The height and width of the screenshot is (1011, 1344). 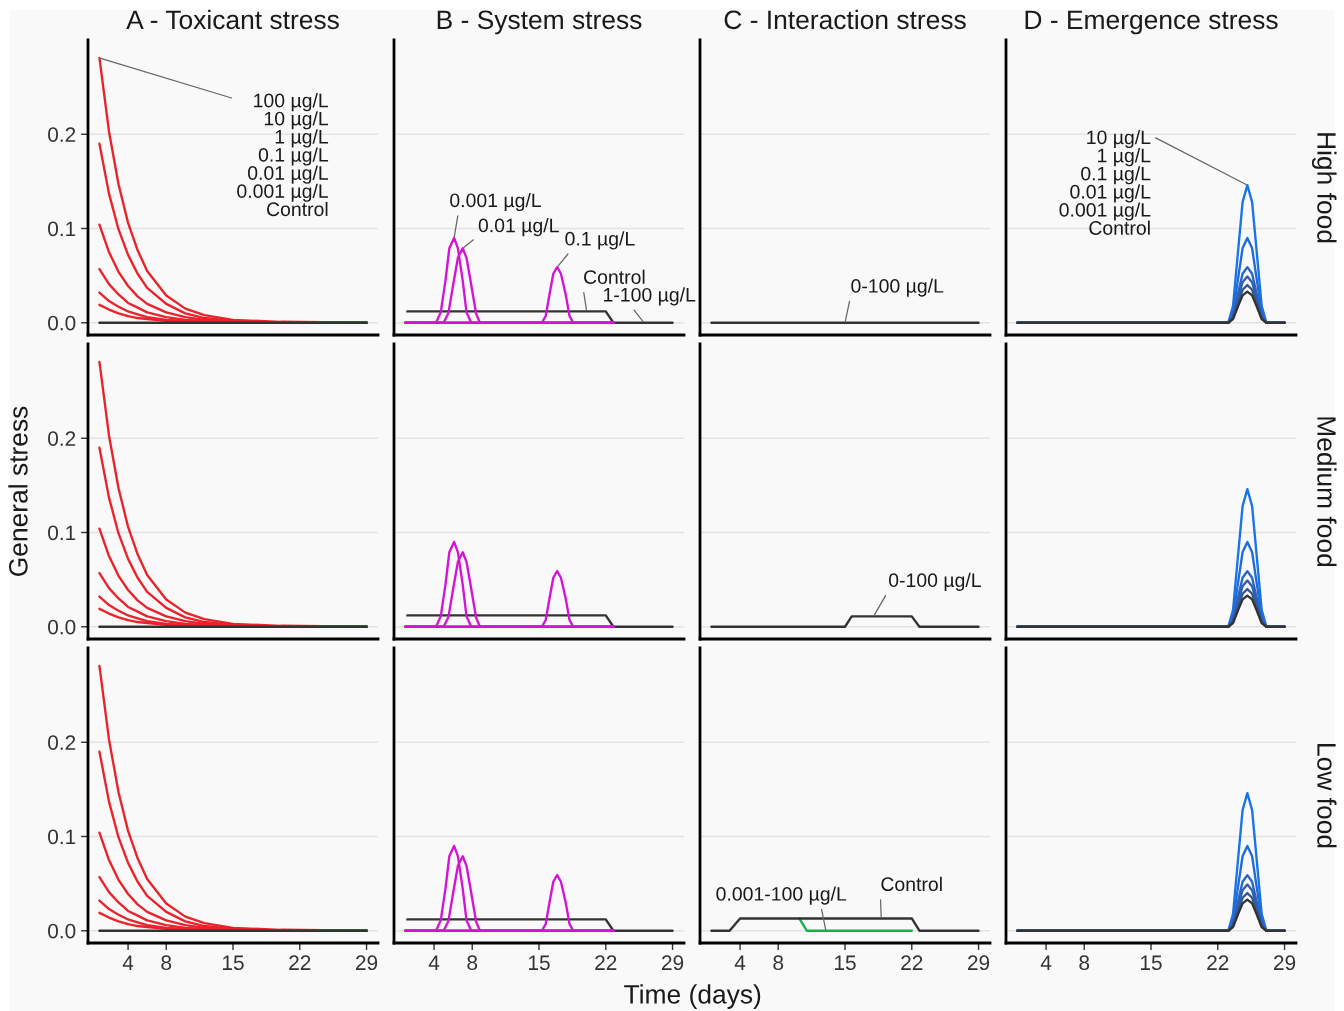 What do you see at coordinates (845, 19) in the screenshot?
I see `chart-title: C - Interaction stress` at bounding box center [845, 19].